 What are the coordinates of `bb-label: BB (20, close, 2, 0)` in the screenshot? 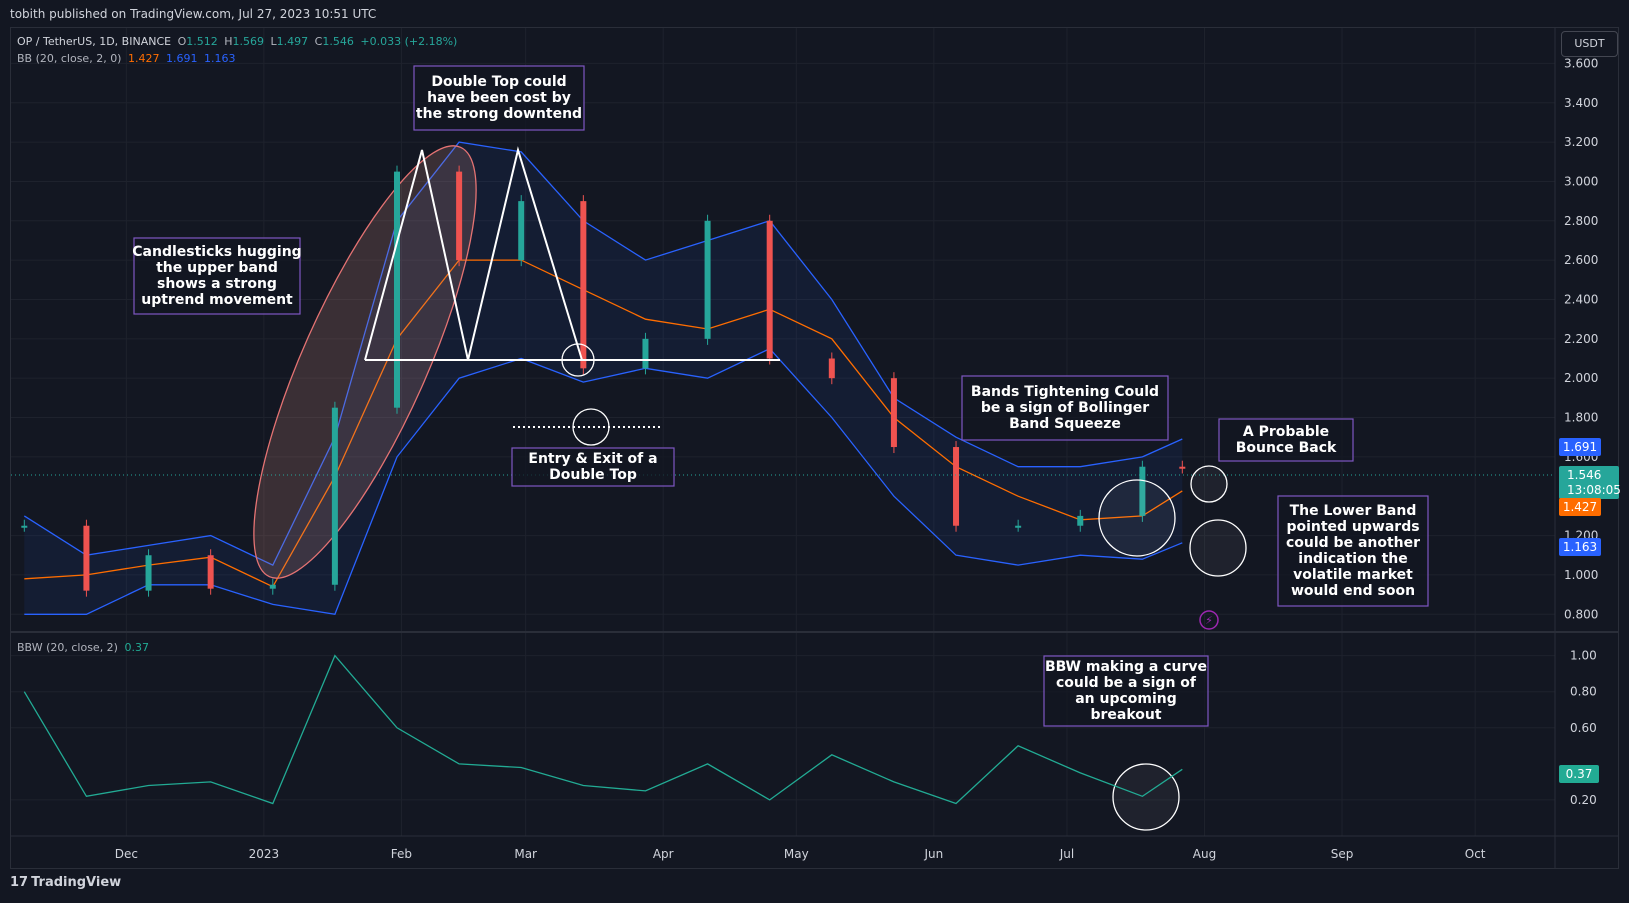 It's located at (69, 58).